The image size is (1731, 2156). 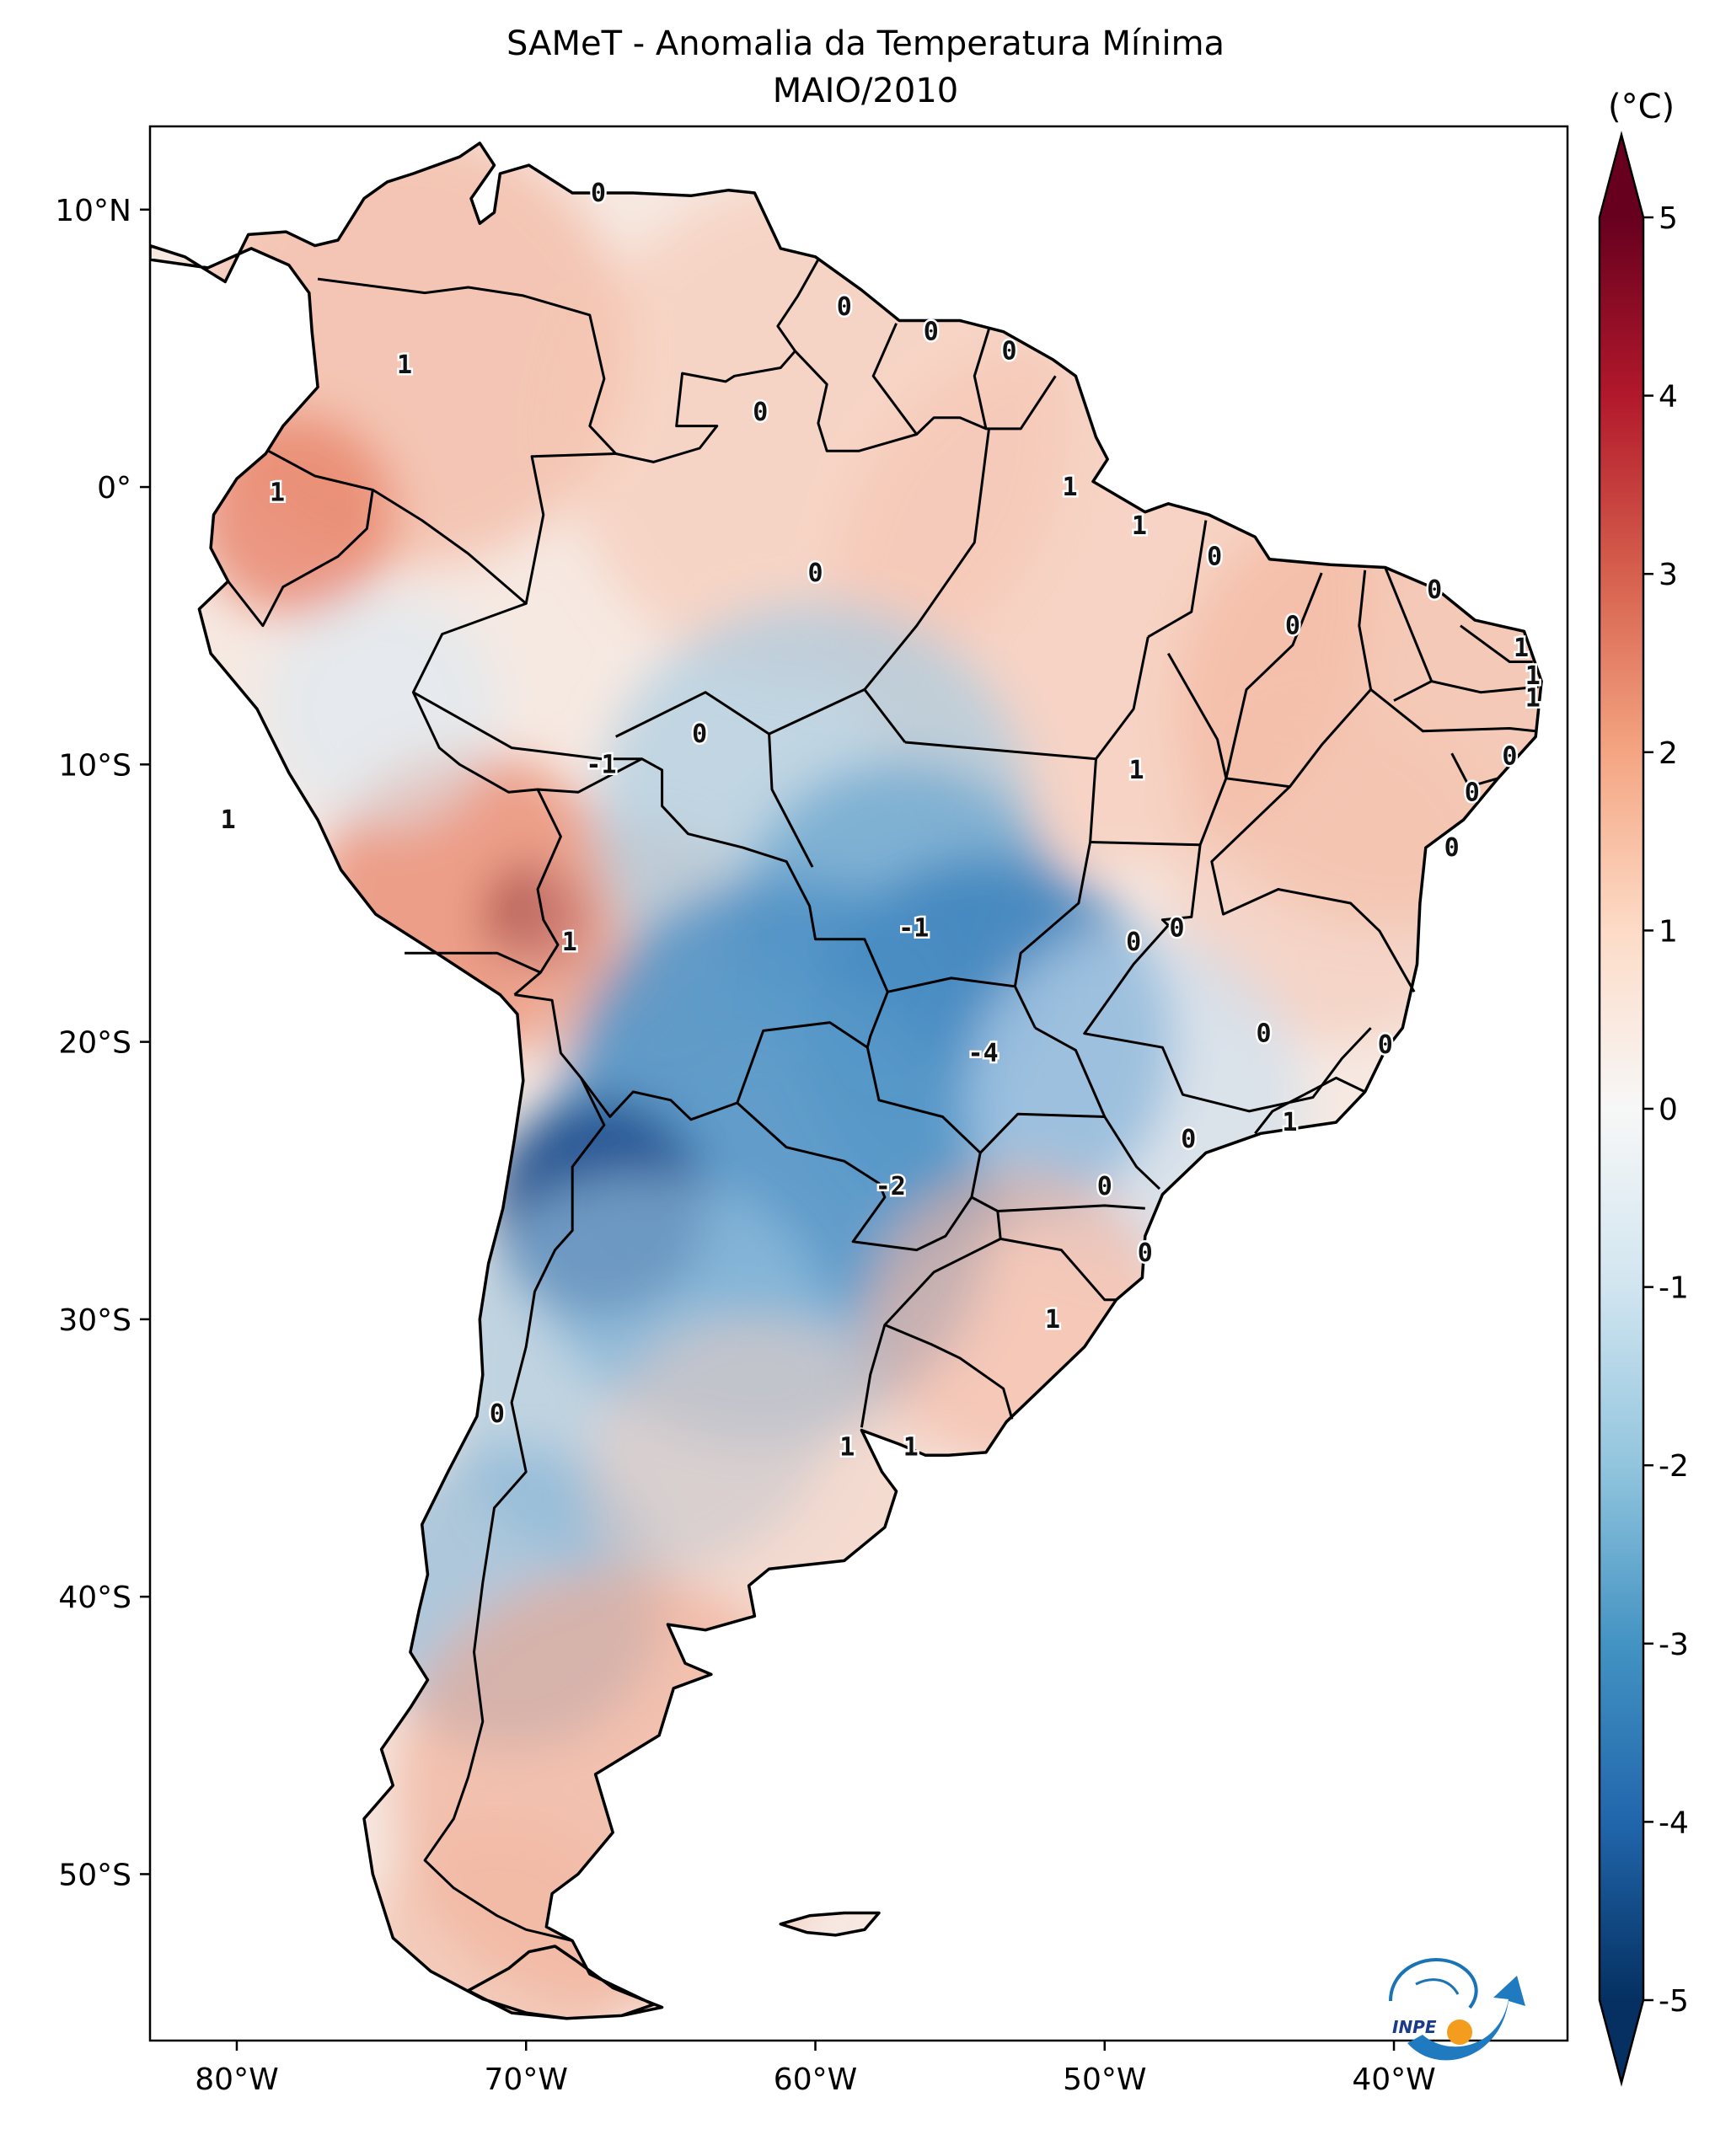 What do you see at coordinates (94, 1875) in the screenshot?
I see `latitude-tick-label: 50°S` at bounding box center [94, 1875].